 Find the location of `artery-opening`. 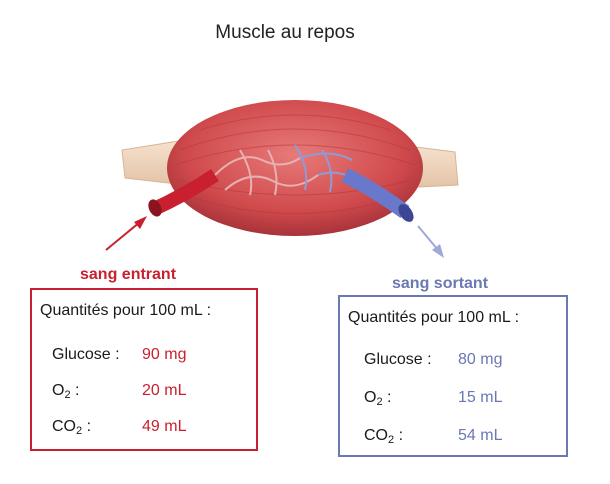

artery-opening is located at coordinates (155, 208).